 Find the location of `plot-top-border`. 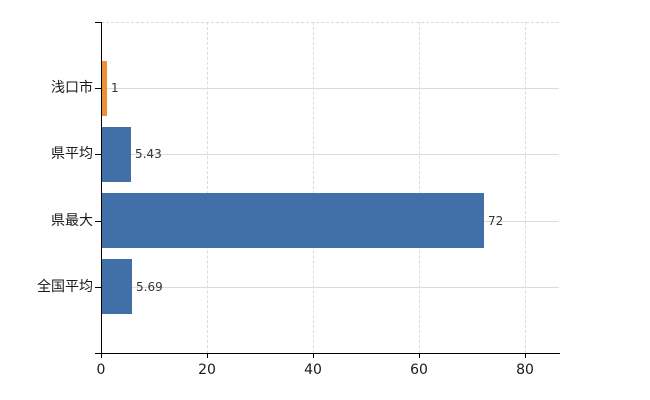

plot-top-border is located at coordinates (330, 22).